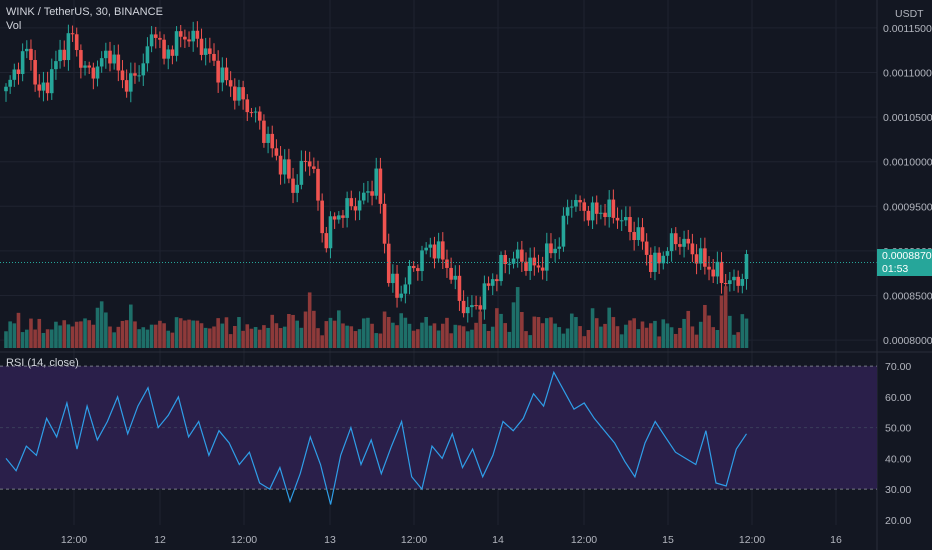  What do you see at coordinates (752, 540) in the screenshot?
I see `x-tick-label: 12:00` at bounding box center [752, 540].